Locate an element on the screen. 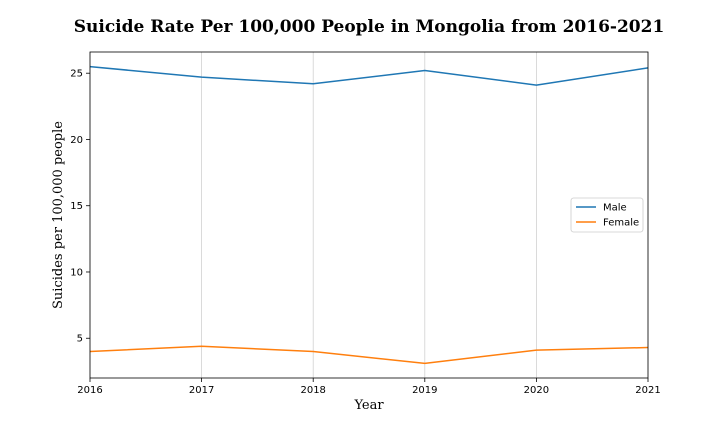  series-line-male is located at coordinates (369, 75).